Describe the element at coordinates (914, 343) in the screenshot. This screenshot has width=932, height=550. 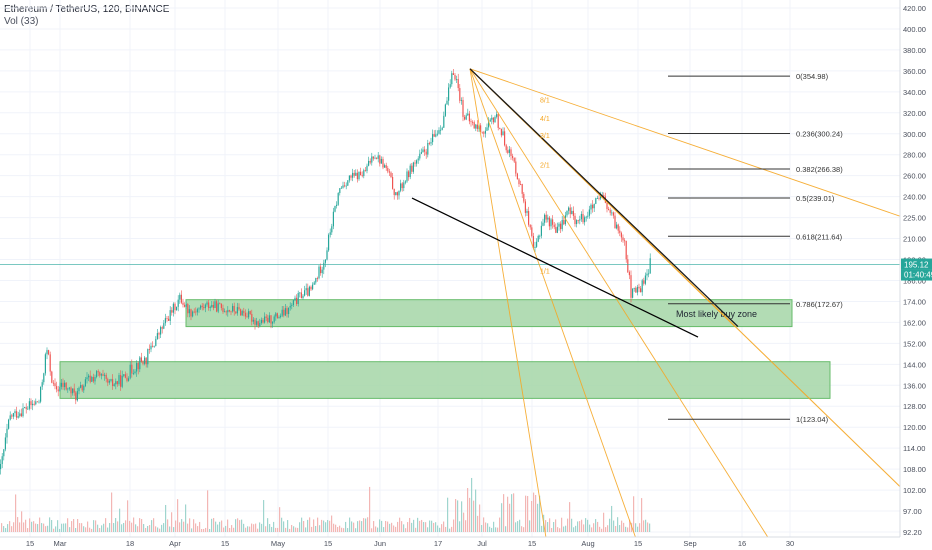
I see `price-tick-label: 152.00` at that location.